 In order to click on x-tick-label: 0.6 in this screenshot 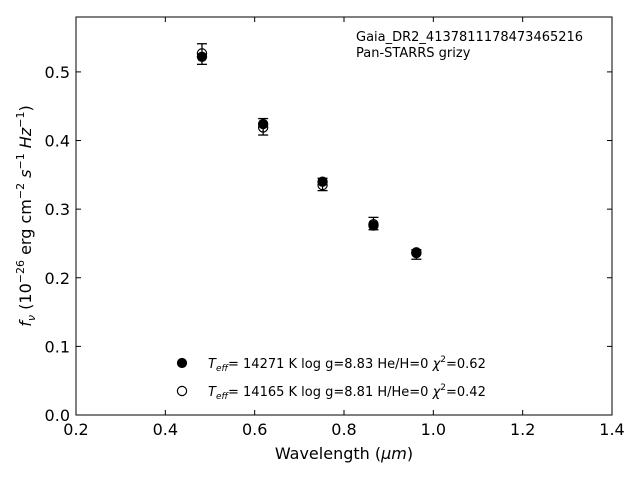, I will do `click(254, 429)`.